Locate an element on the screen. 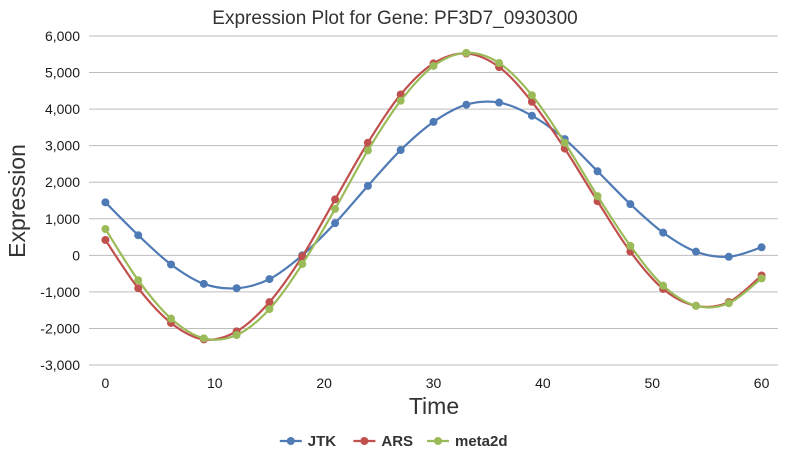  legend-item-jtk: JTK is located at coordinates (308, 441).